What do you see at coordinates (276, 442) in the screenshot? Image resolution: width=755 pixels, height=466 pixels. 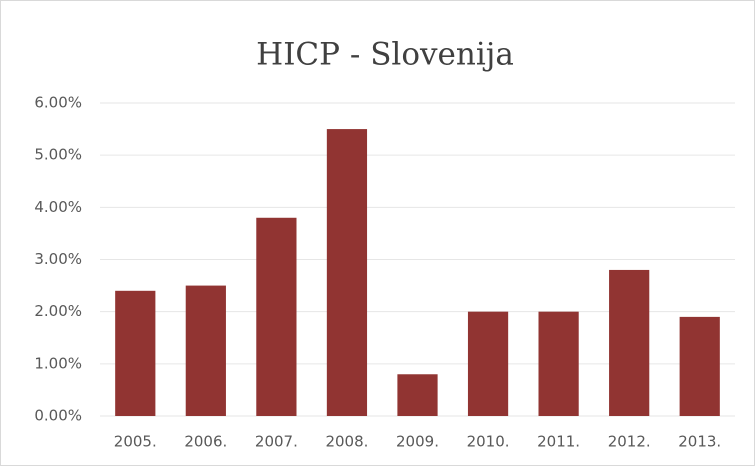 I see `x-tick-label: 2007.` at bounding box center [276, 442].